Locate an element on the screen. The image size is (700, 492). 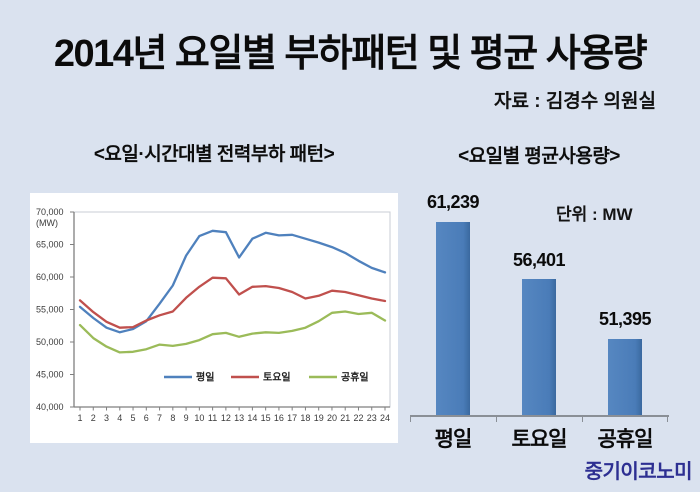
publisher-logo: 중기이코노미 is located at coordinates (638, 472).